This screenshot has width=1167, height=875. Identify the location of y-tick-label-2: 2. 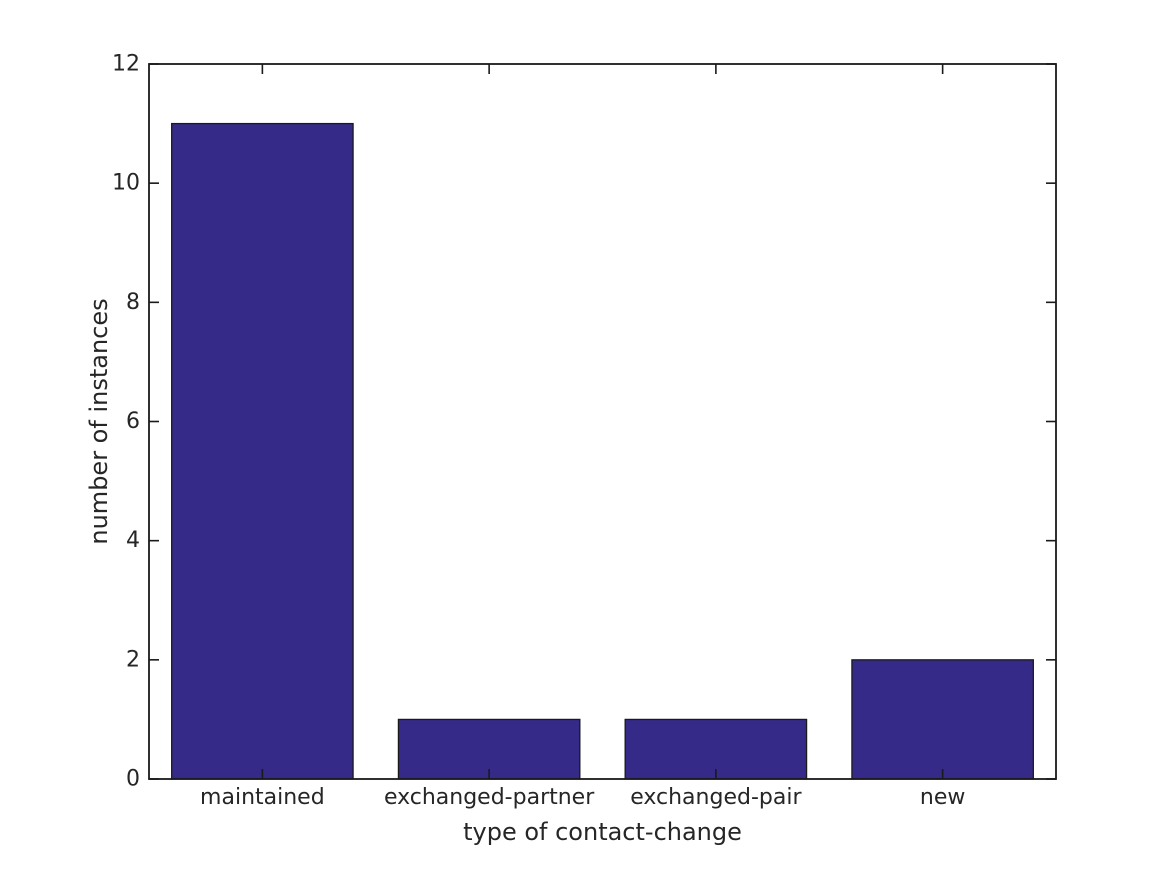
(133, 659).